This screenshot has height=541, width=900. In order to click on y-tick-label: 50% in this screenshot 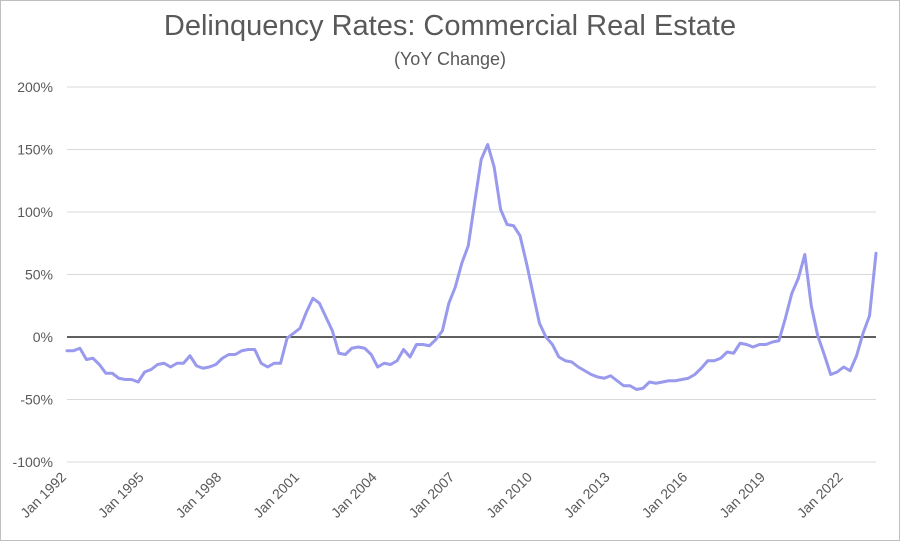, I will do `click(39, 275)`.